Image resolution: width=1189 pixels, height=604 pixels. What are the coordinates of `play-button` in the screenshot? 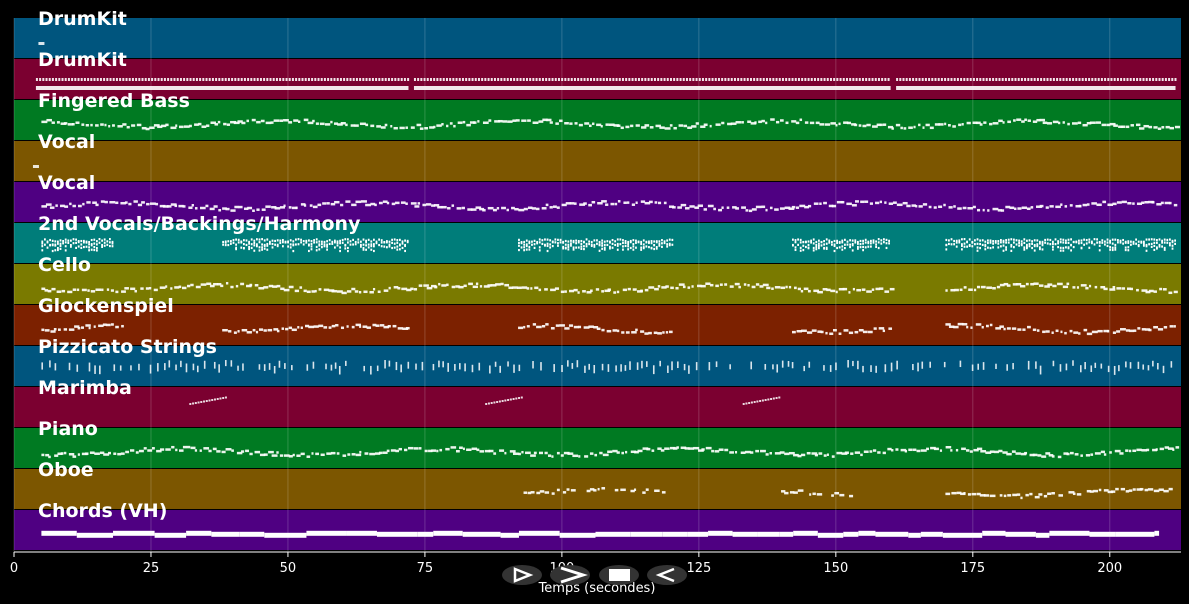 It's located at (570, 575).